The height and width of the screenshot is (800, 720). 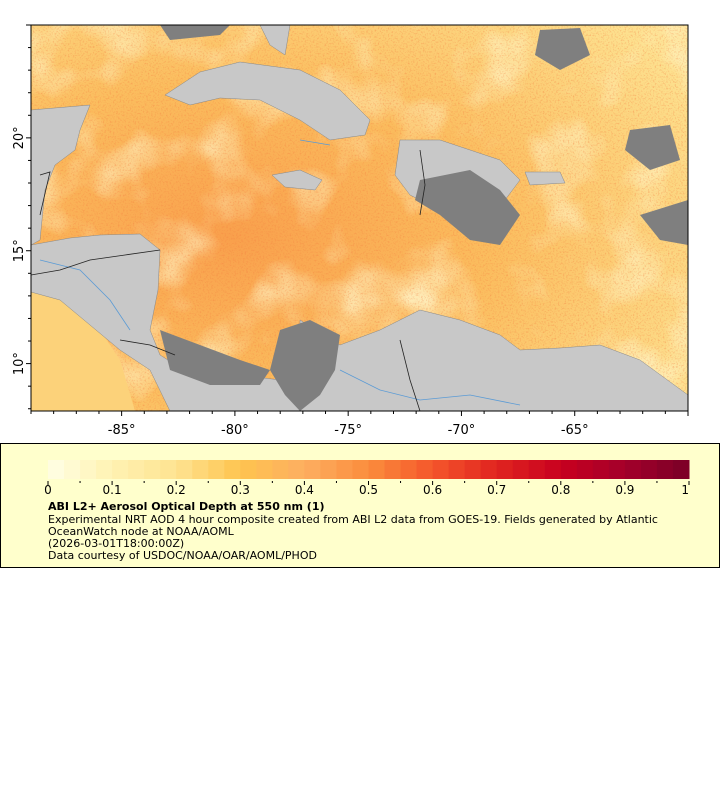 I want to click on florida, so click(x=275, y=40).